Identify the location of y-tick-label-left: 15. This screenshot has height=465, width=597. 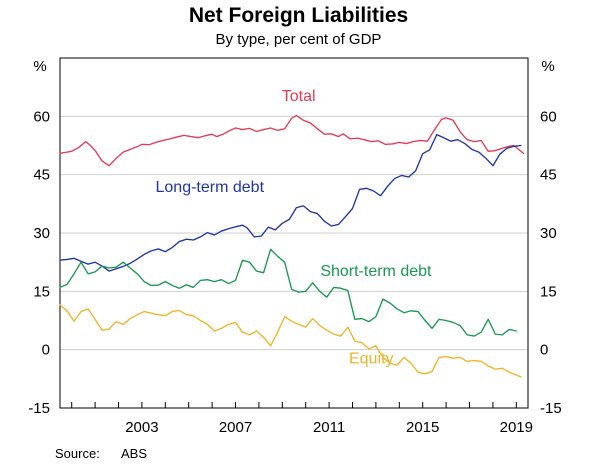
(41, 291).